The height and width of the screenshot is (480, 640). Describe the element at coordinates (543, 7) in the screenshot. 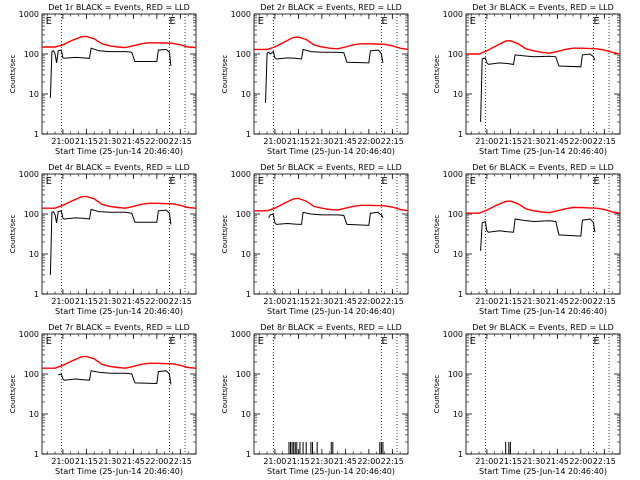

I see `chart-title: Det 3r BLACK = Events, RED = LLD` at that location.